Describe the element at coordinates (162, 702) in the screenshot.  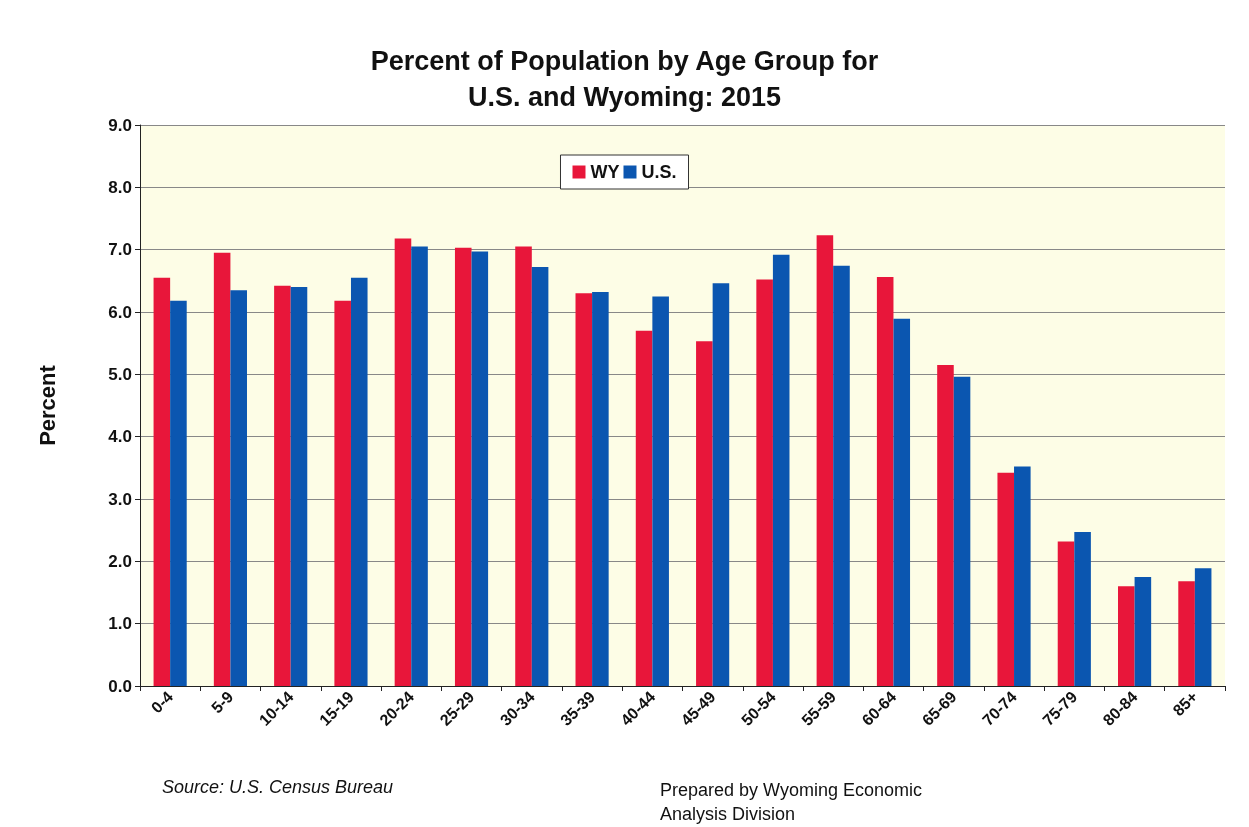
I see `x-tick-label: 0-4` at that location.